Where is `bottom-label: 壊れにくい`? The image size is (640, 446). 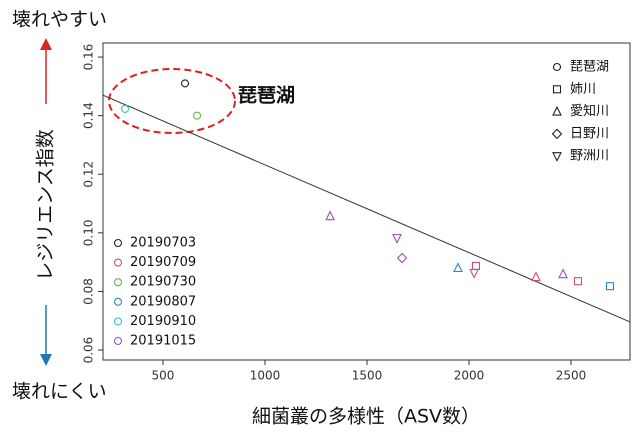 bottom-label: 壊れにくい is located at coordinates (59, 392).